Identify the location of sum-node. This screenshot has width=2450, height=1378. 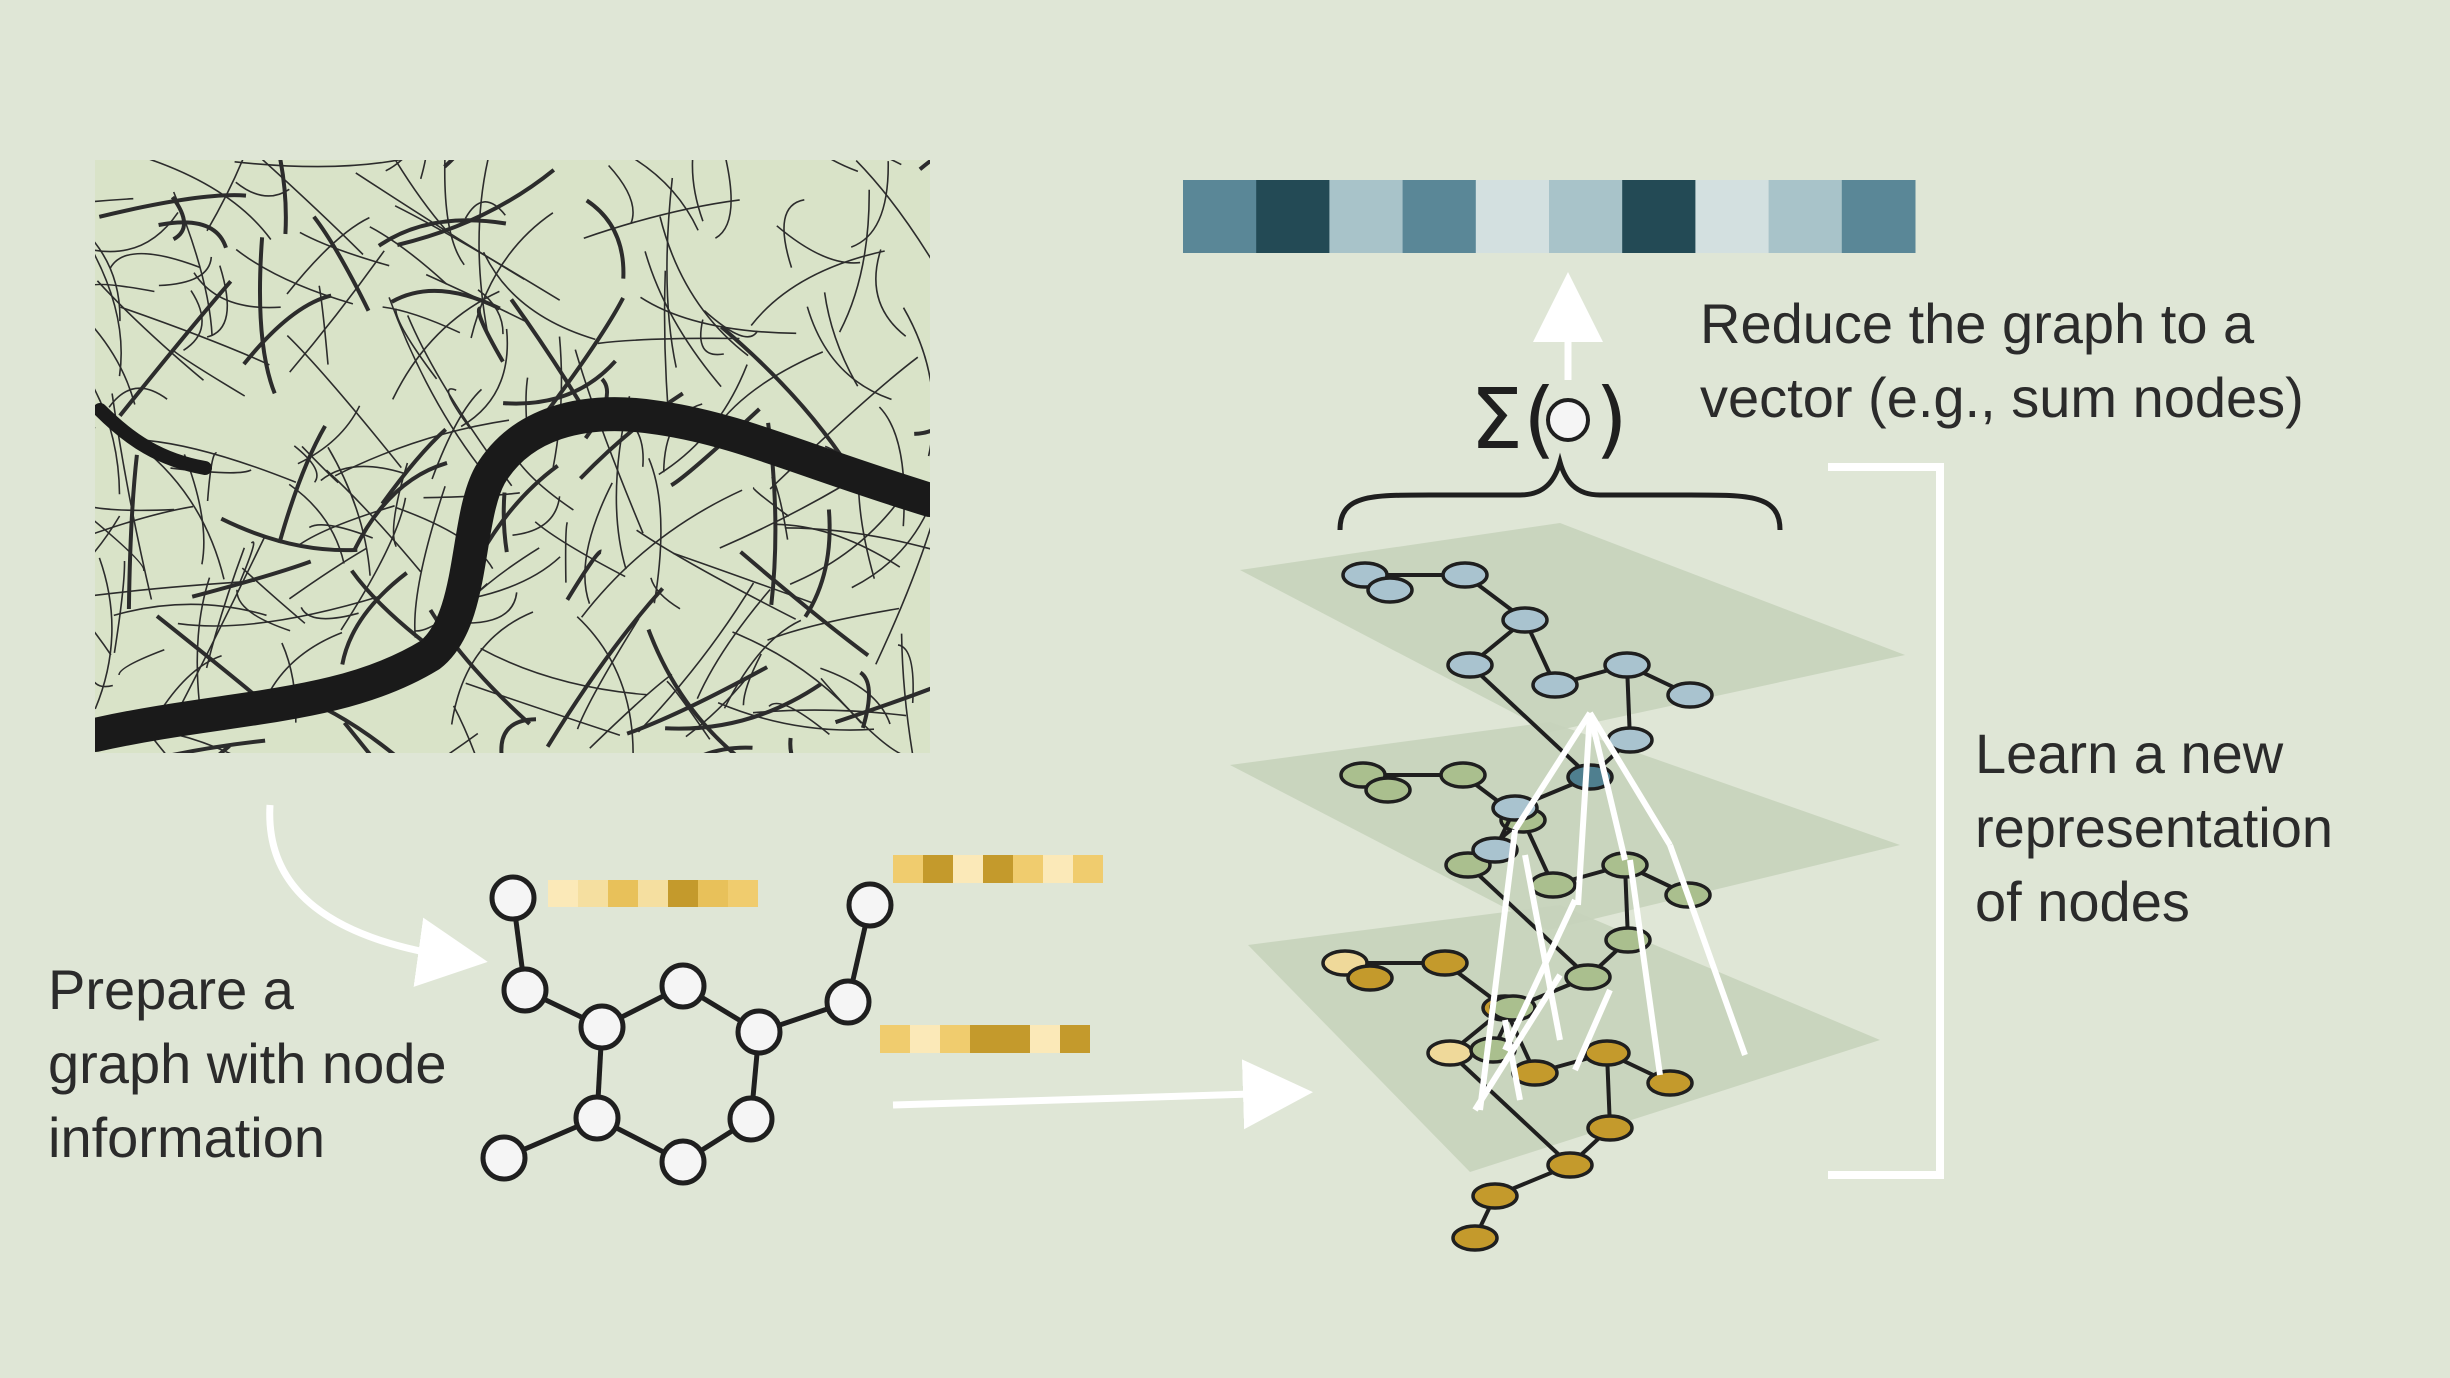
(1568, 420).